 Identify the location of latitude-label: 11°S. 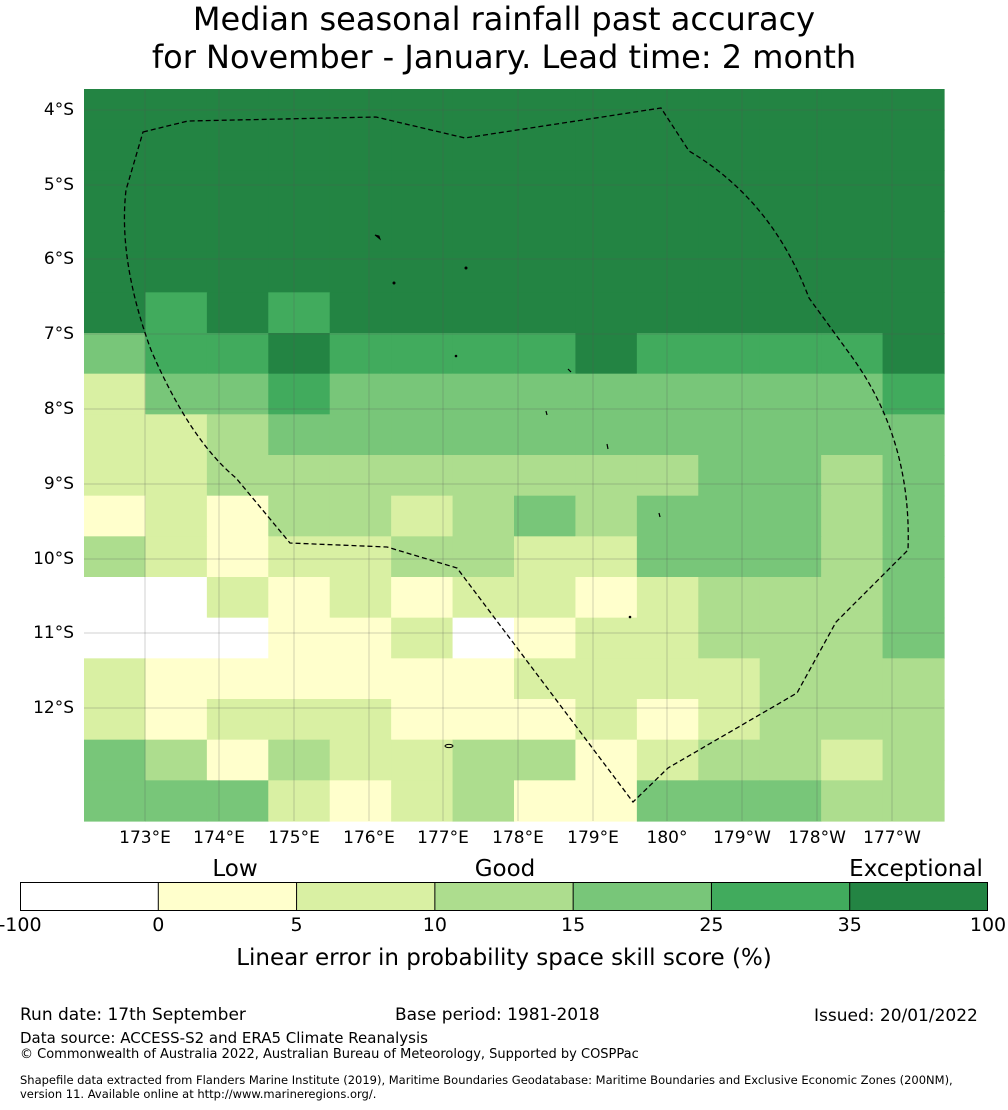
(53, 633).